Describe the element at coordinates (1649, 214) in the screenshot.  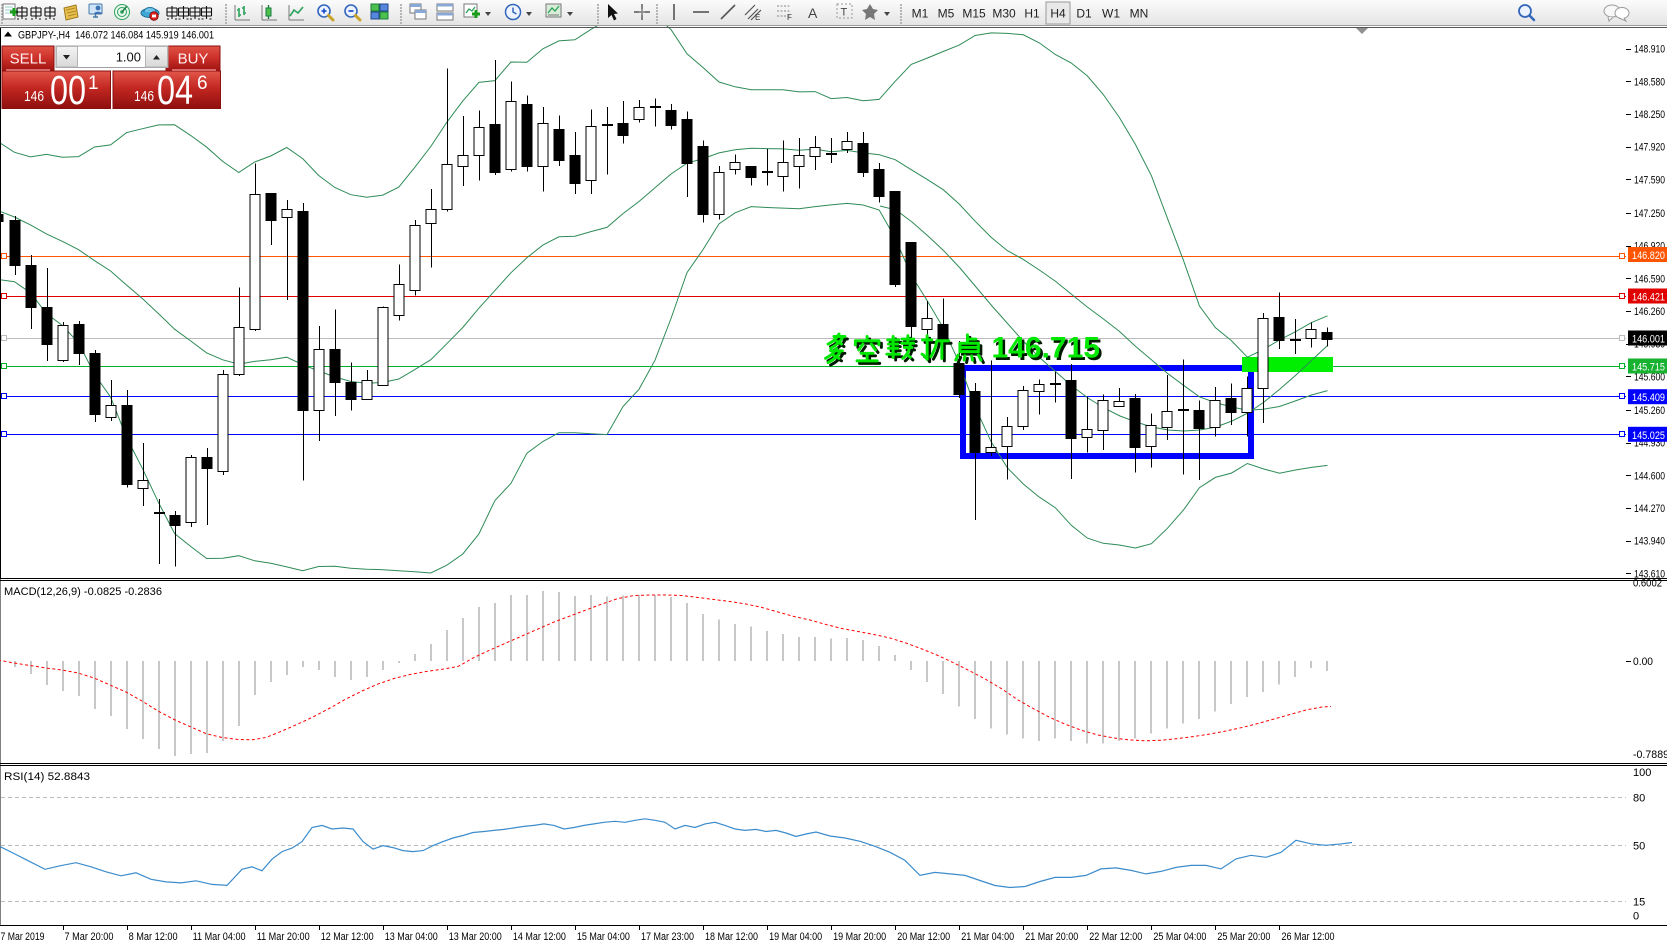
I see `svg-text: 147.250` at that location.